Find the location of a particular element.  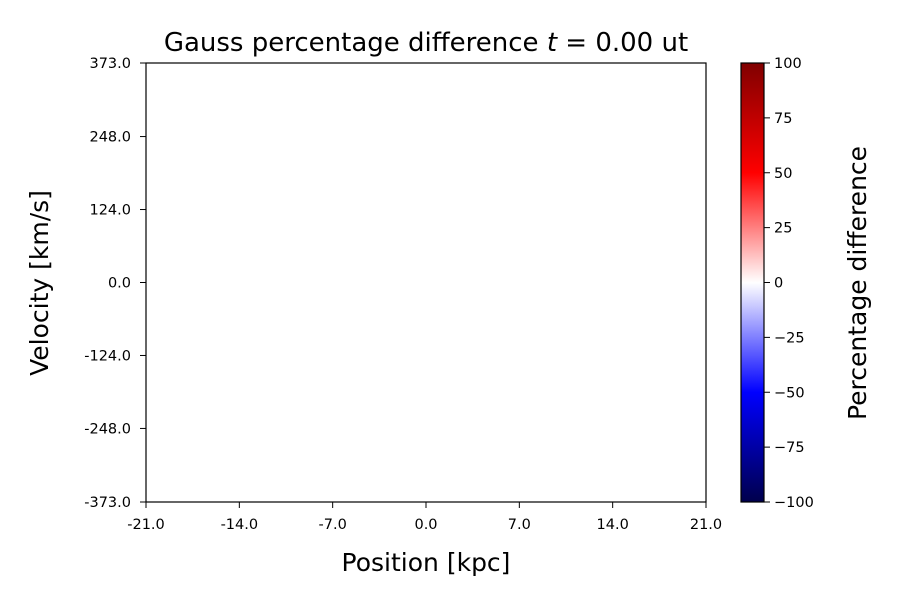

title-prefix: Gauss percentage difference is located at coordinates (355, 43).